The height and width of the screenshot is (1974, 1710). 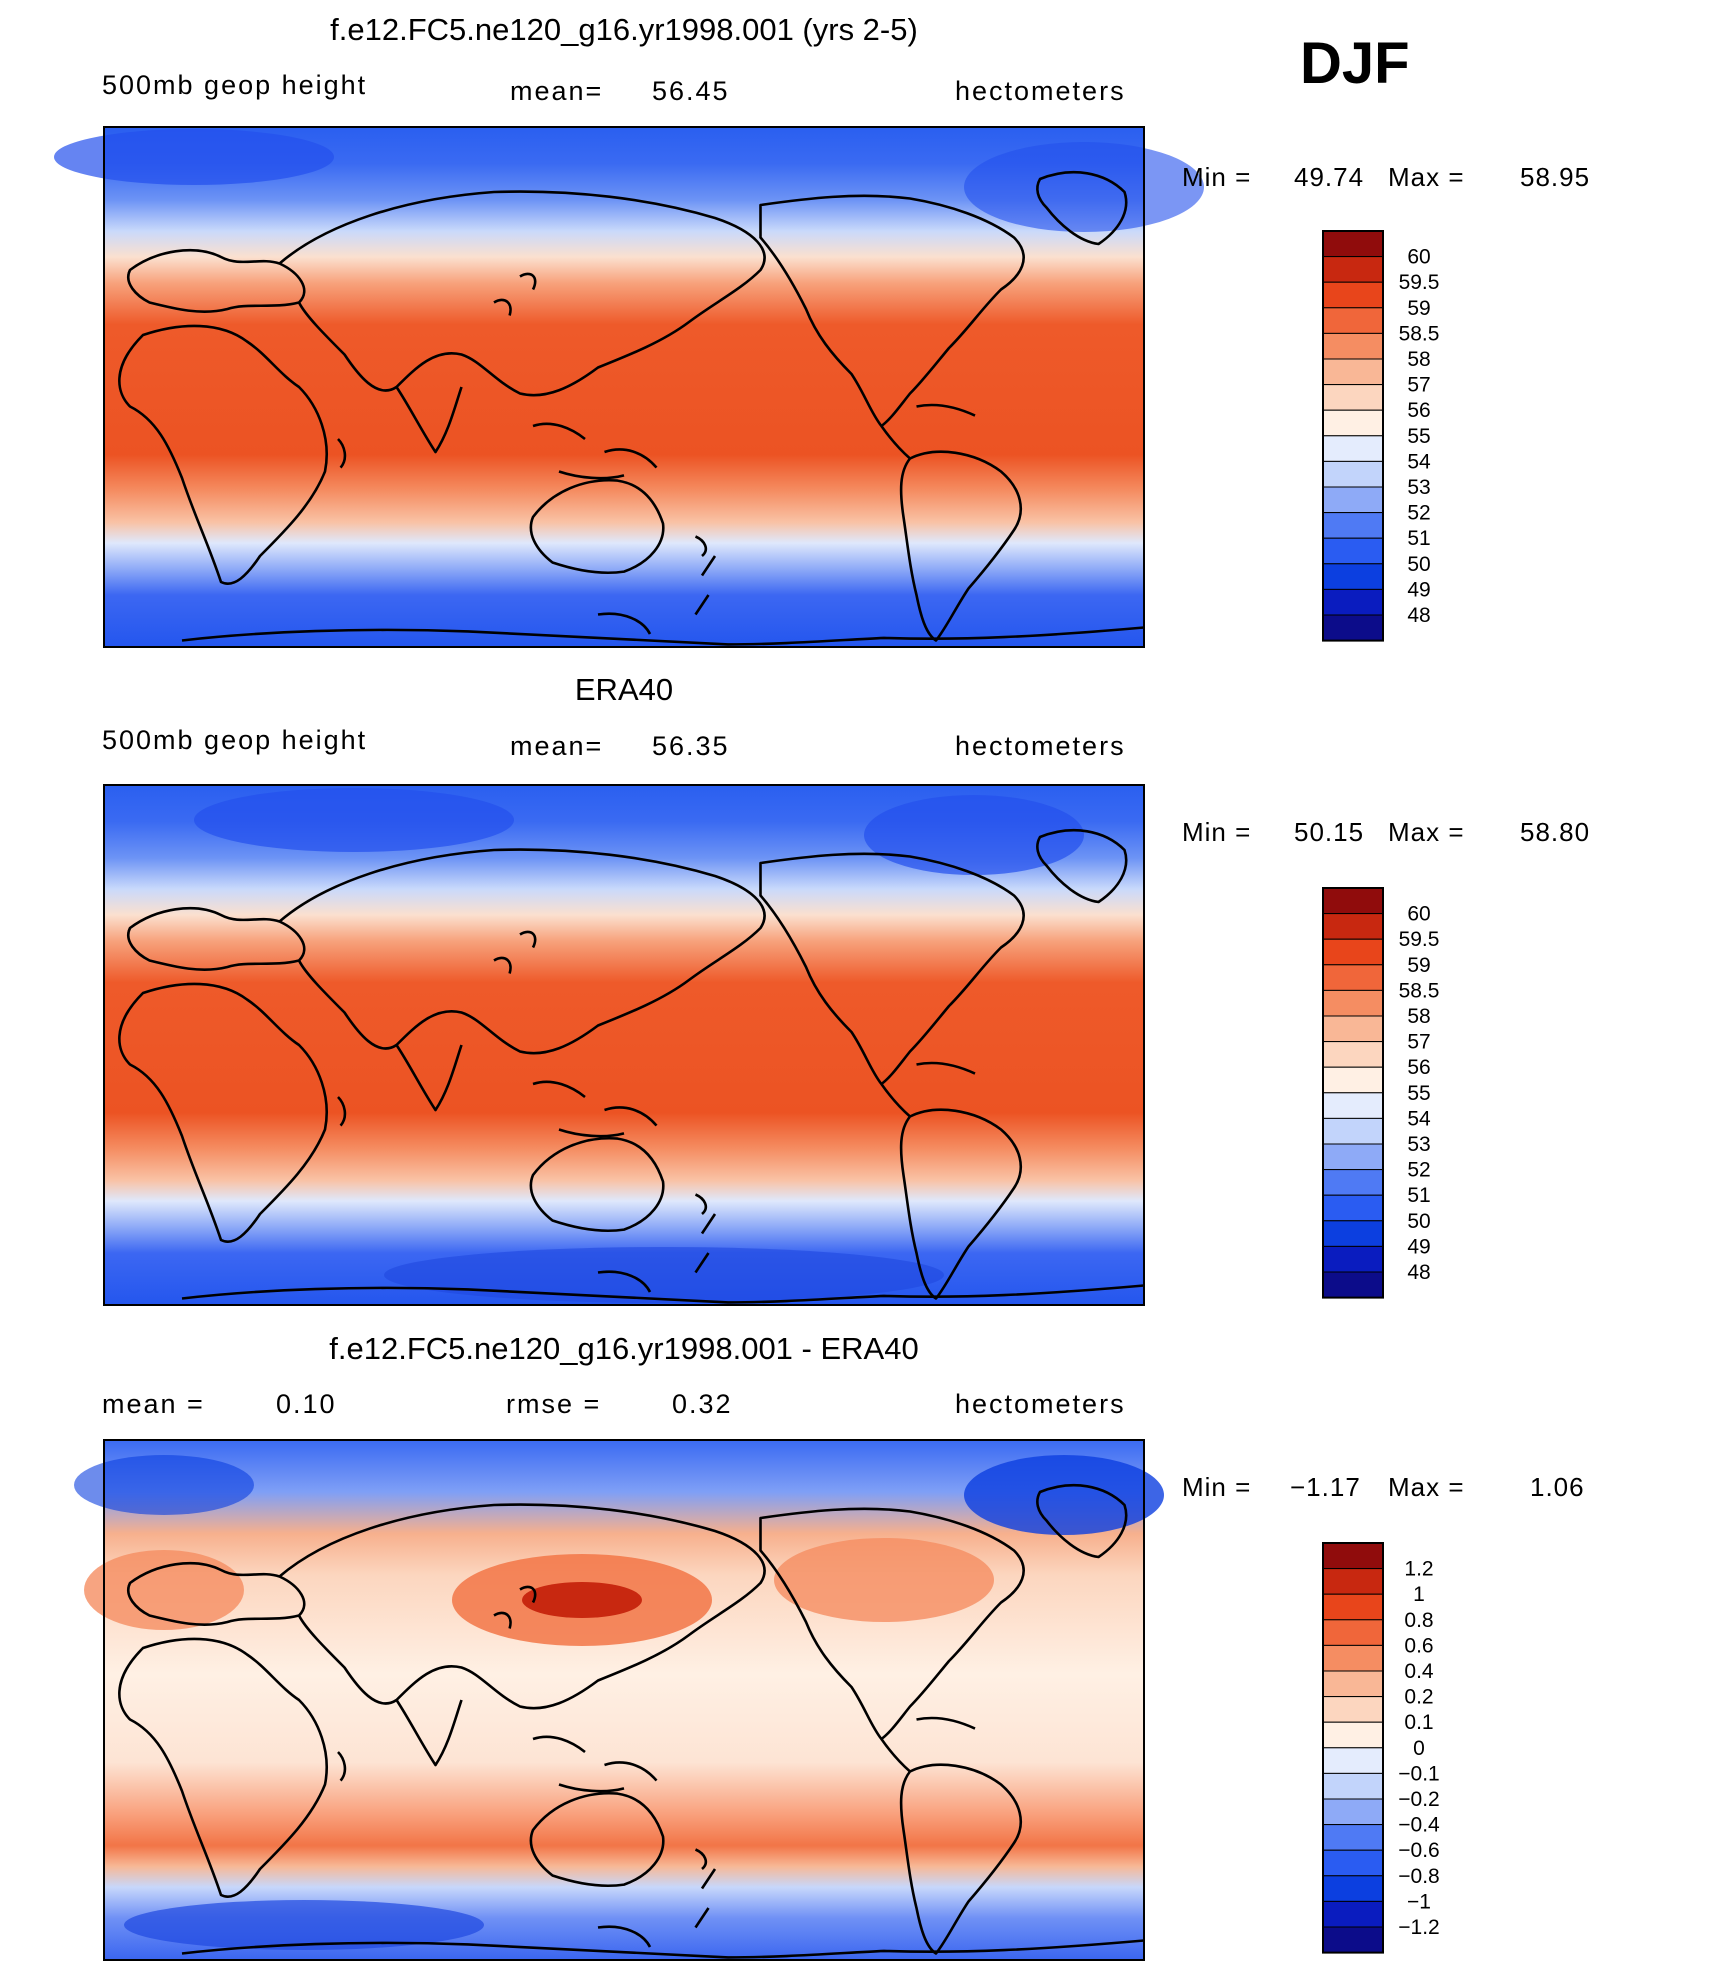 What do you see at coordinates (1418, 308) in the screenshot?
I see `colorbar-tick-label: 59` at bounding box center [1418, 308].